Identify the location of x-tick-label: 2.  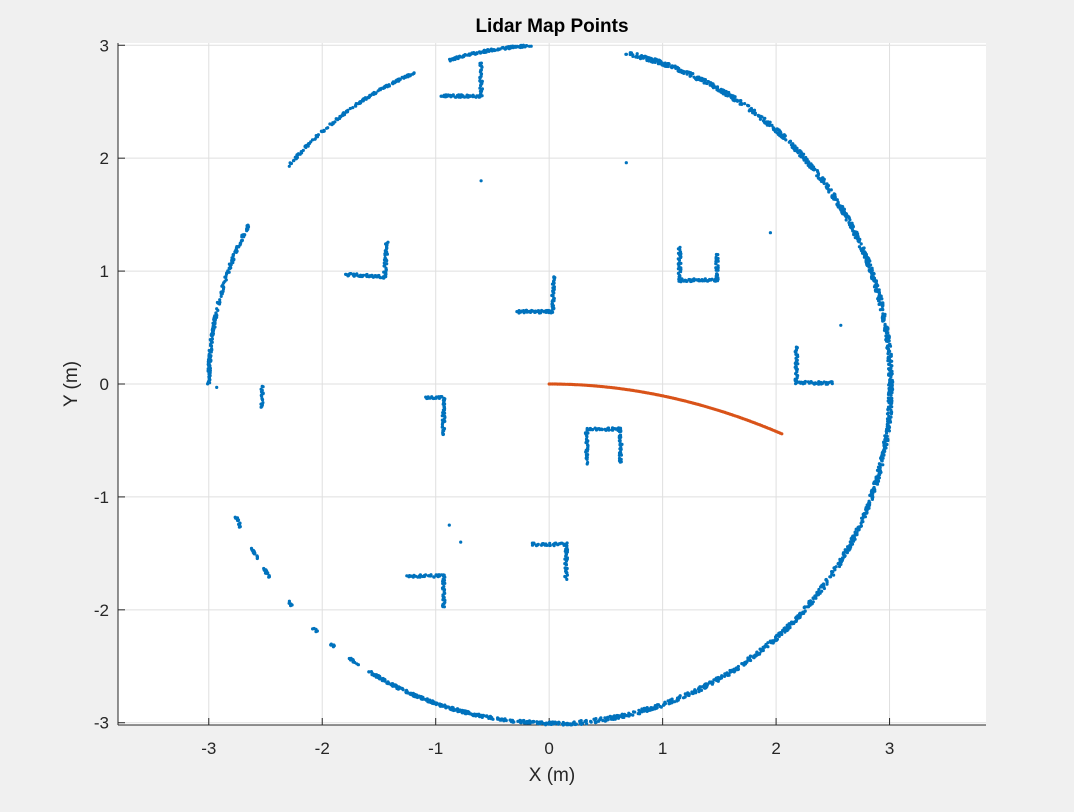
(775, 748).